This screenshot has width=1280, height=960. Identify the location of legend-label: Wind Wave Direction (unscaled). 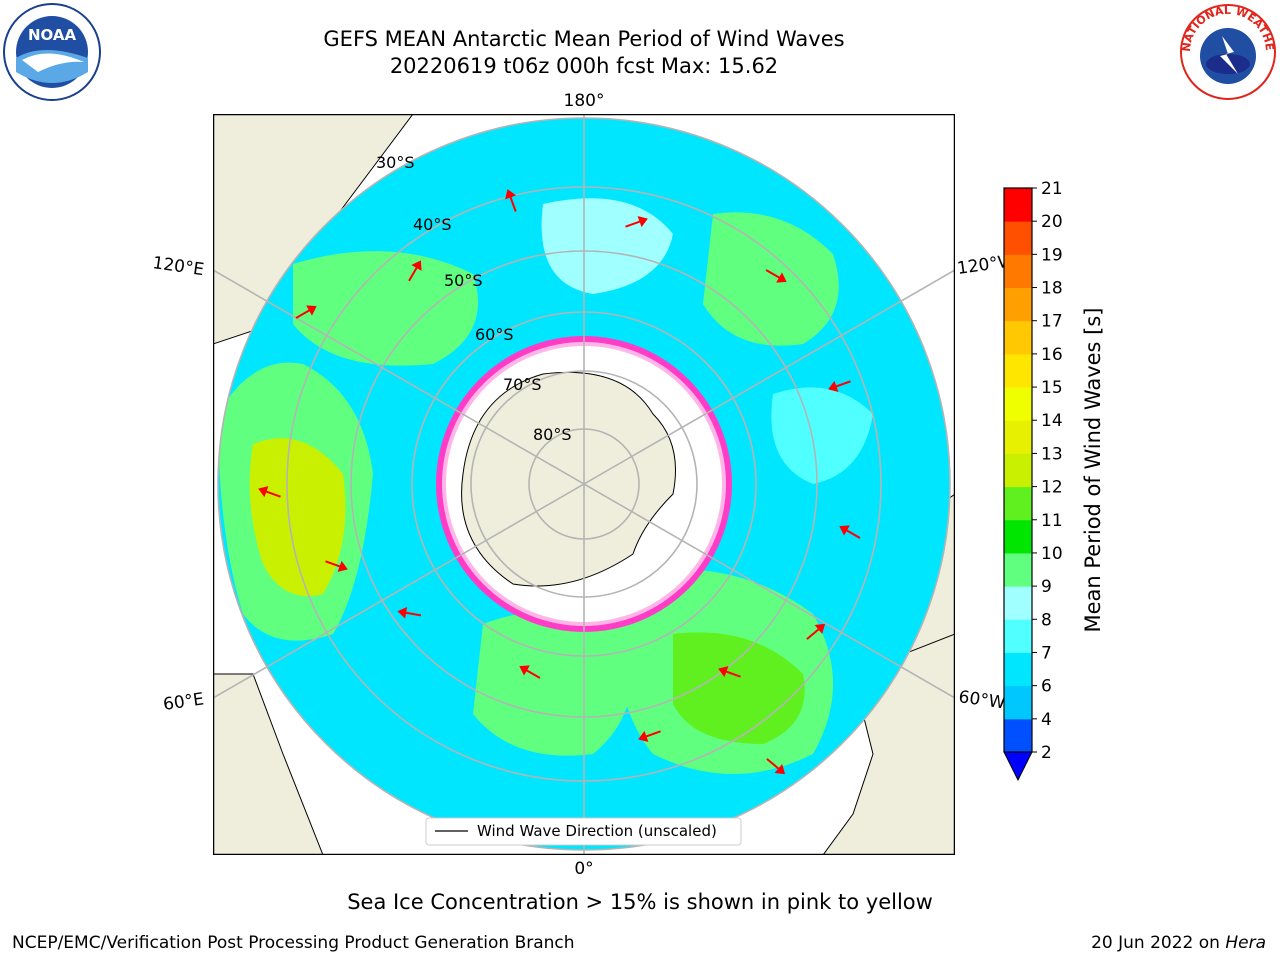
(597, 831).